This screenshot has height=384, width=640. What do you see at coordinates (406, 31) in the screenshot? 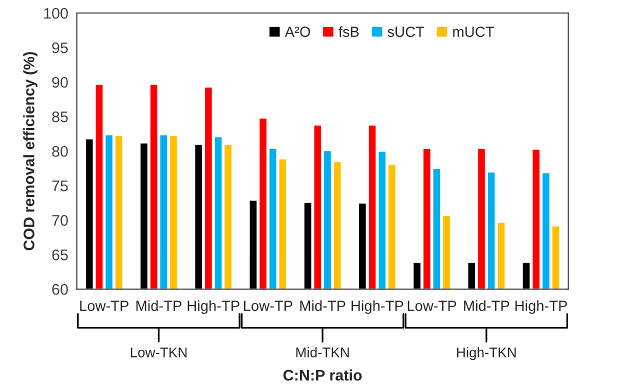
I see `legend-label: sUCT` at bounding box center [406, 31].